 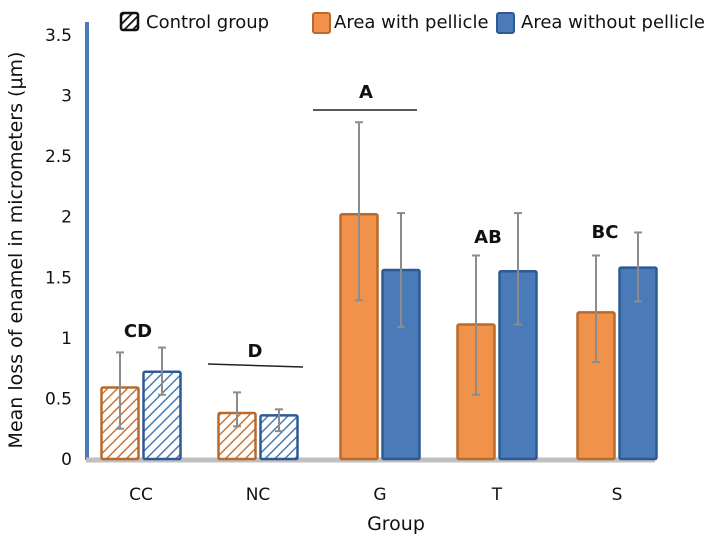 I want to click on significance-label: AB, so click(x=488, y=237).